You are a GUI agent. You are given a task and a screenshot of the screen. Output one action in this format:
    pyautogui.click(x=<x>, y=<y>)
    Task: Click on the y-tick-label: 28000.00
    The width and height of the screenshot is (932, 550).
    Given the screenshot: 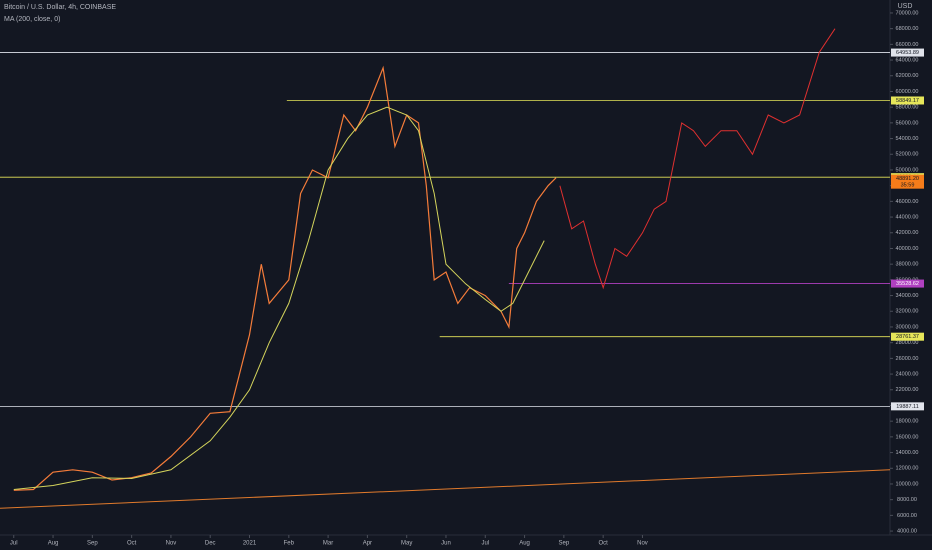 What is the action you would take?
    pyautogui.click(x=907, y=343)
    